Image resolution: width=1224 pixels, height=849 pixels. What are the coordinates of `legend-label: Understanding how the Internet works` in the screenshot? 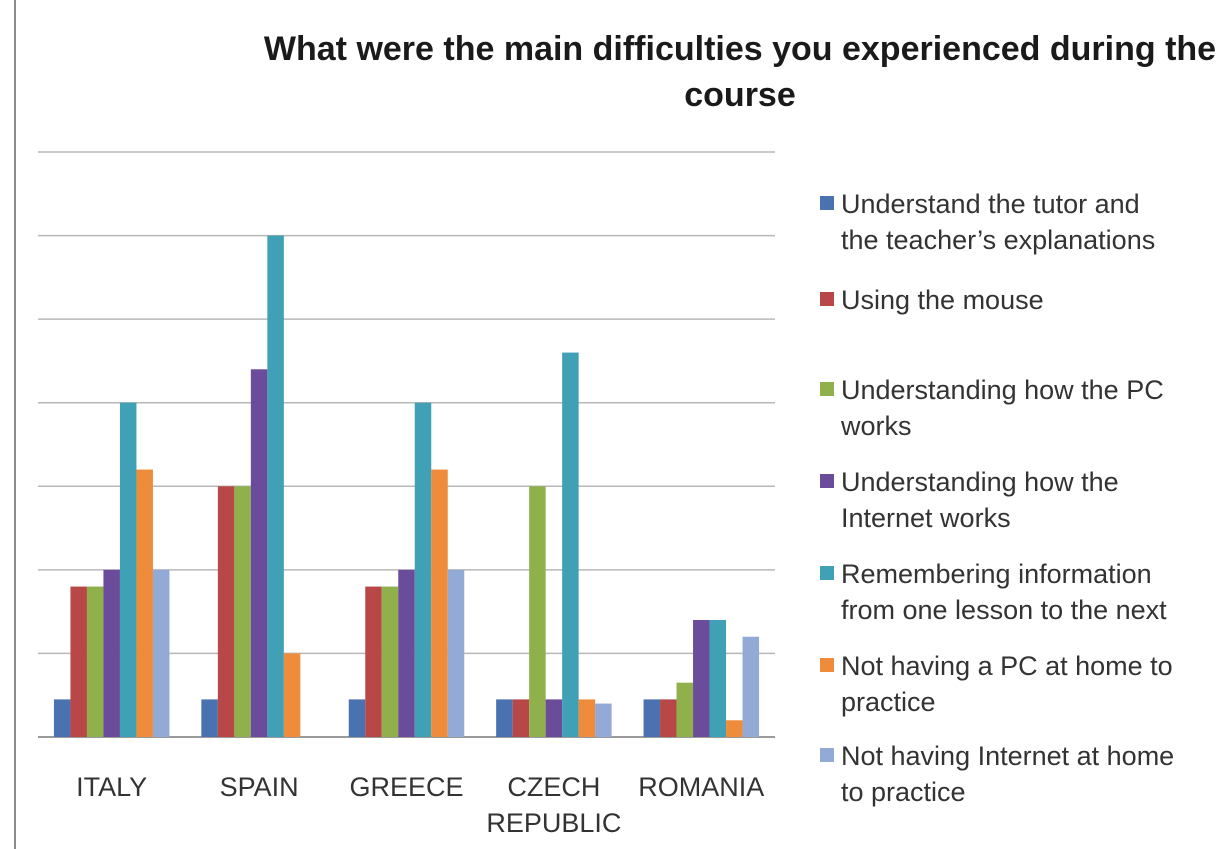 It's located at (980, 500).